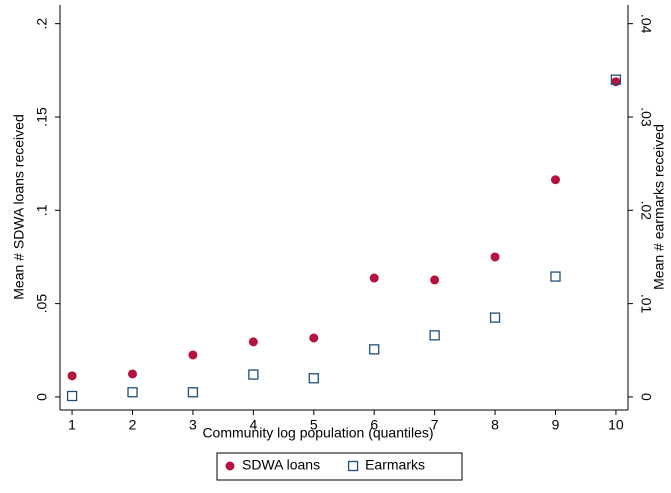 This screenshot has height=493, width=671. Describe the element at coordinates (646, 211) in the screenshot. I see `y2-tick-label: .02` at that location.